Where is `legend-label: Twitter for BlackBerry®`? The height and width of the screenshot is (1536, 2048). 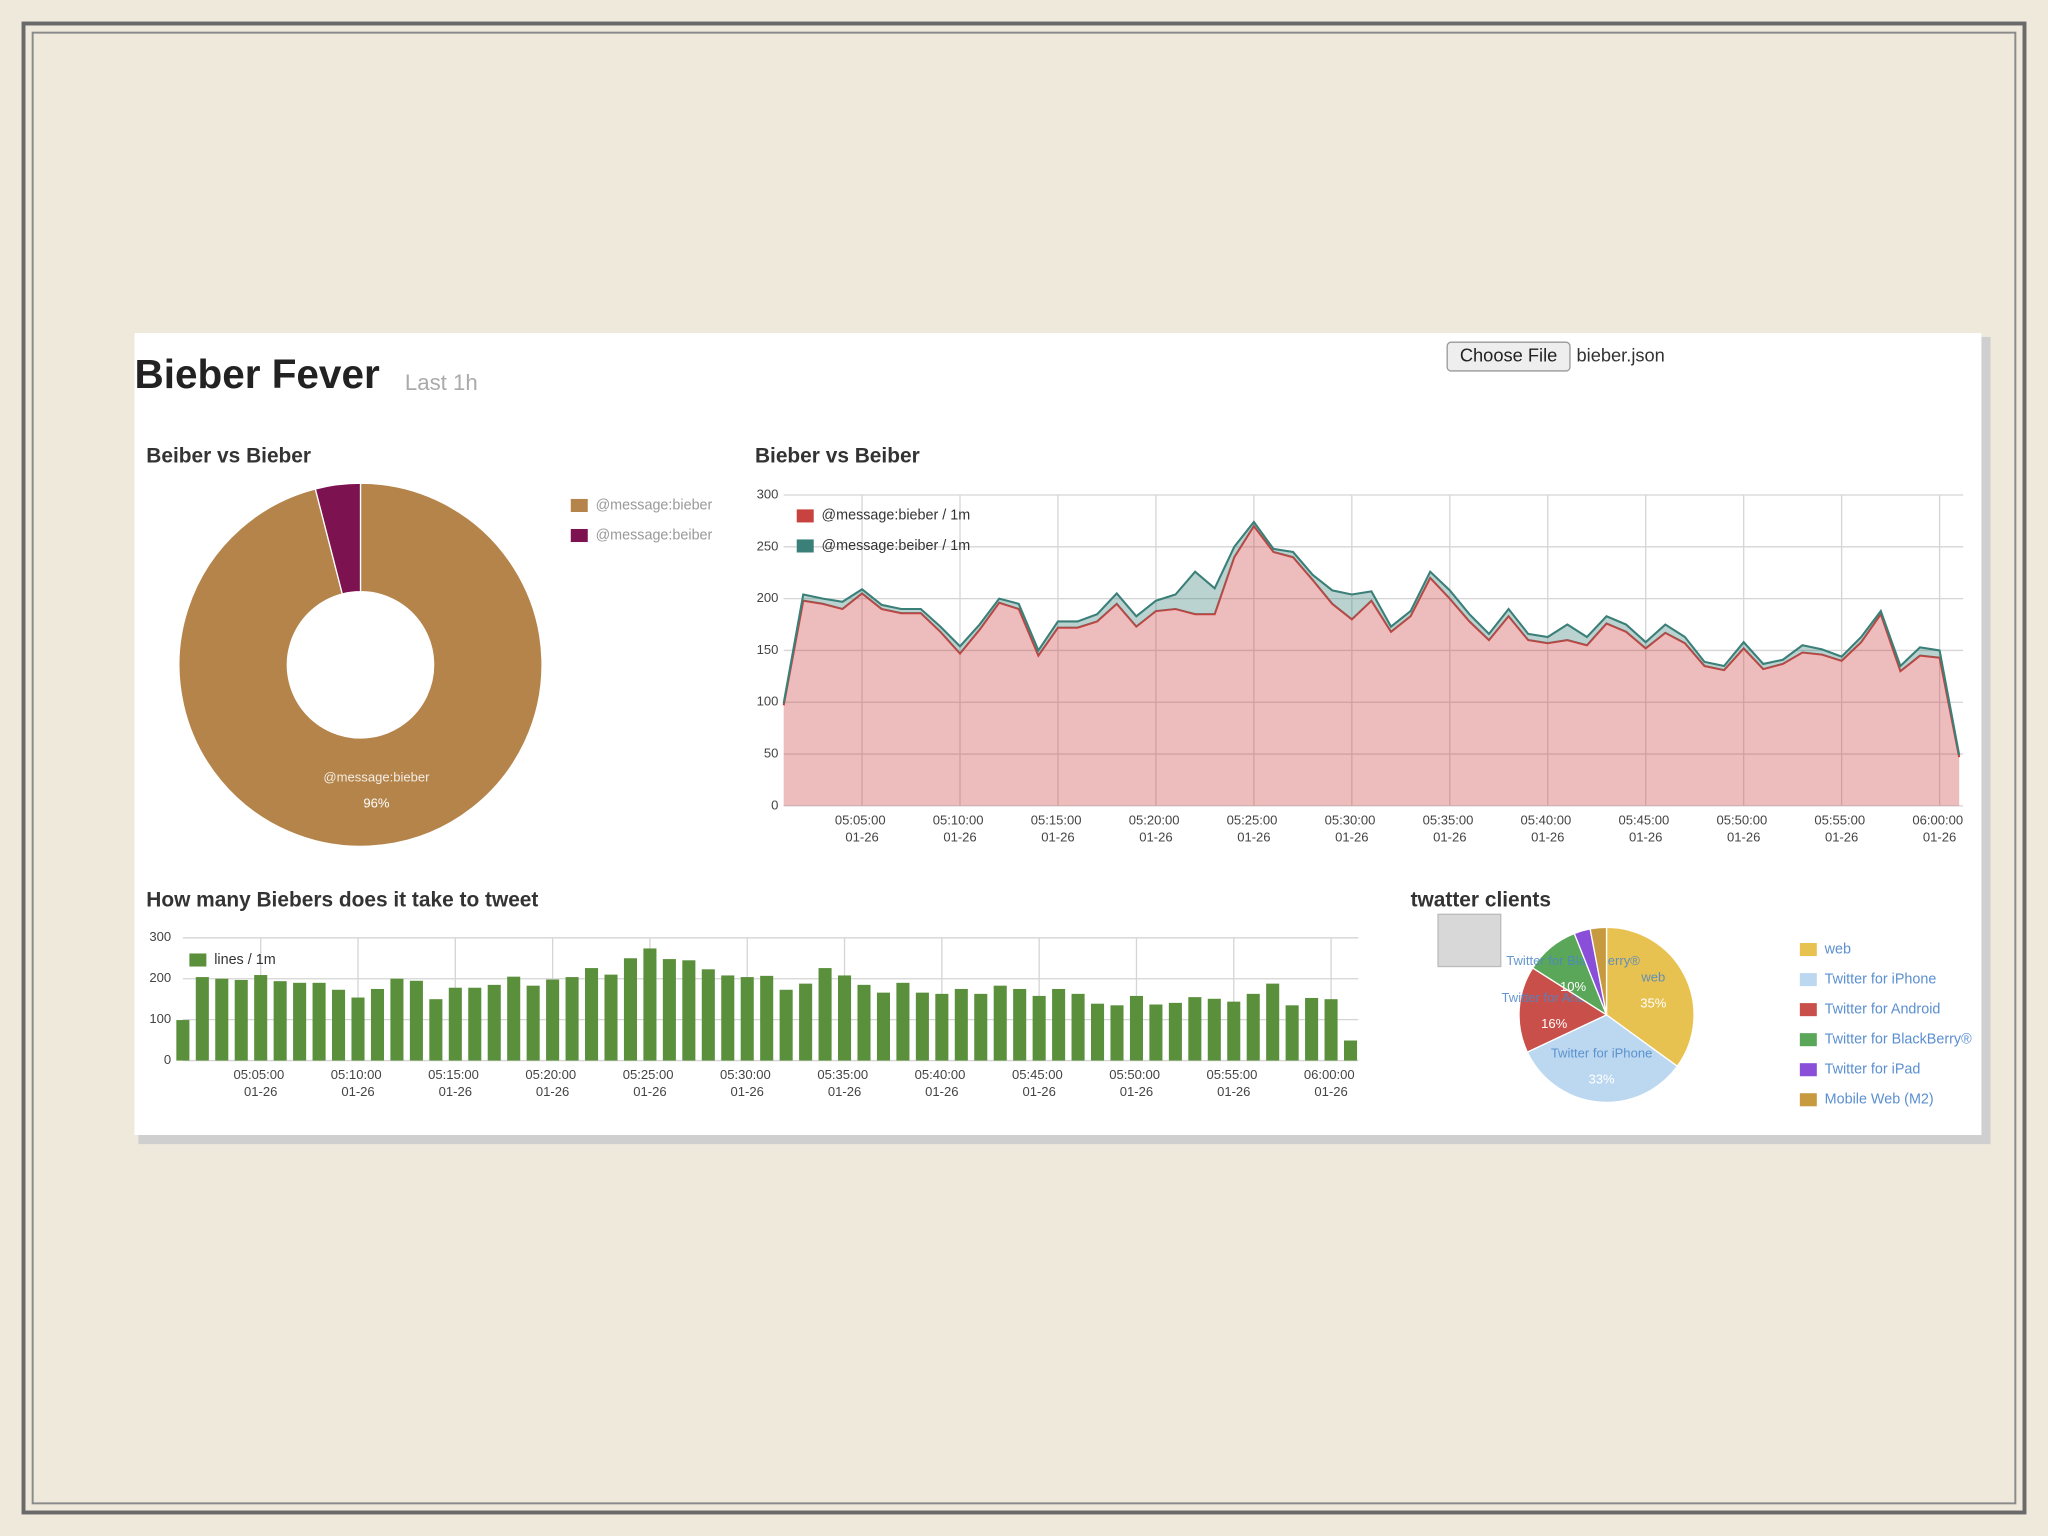
legend-label: Twitter for BlackBerry® is located at coordinates (1898, 1039).